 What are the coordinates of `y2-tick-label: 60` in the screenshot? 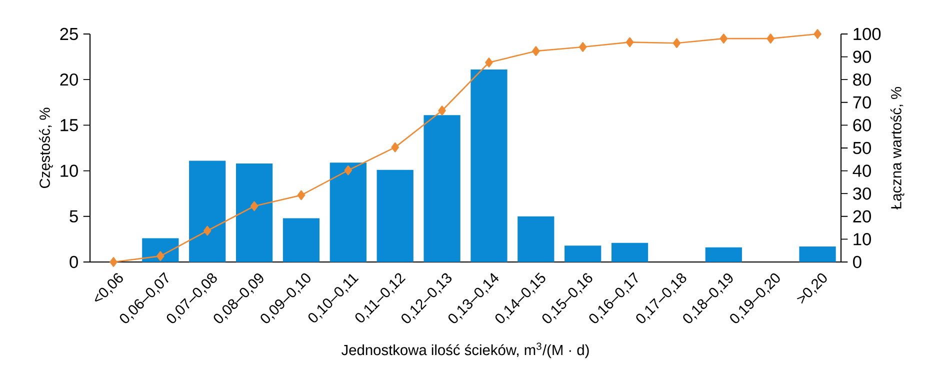 It's located at (862, 125).